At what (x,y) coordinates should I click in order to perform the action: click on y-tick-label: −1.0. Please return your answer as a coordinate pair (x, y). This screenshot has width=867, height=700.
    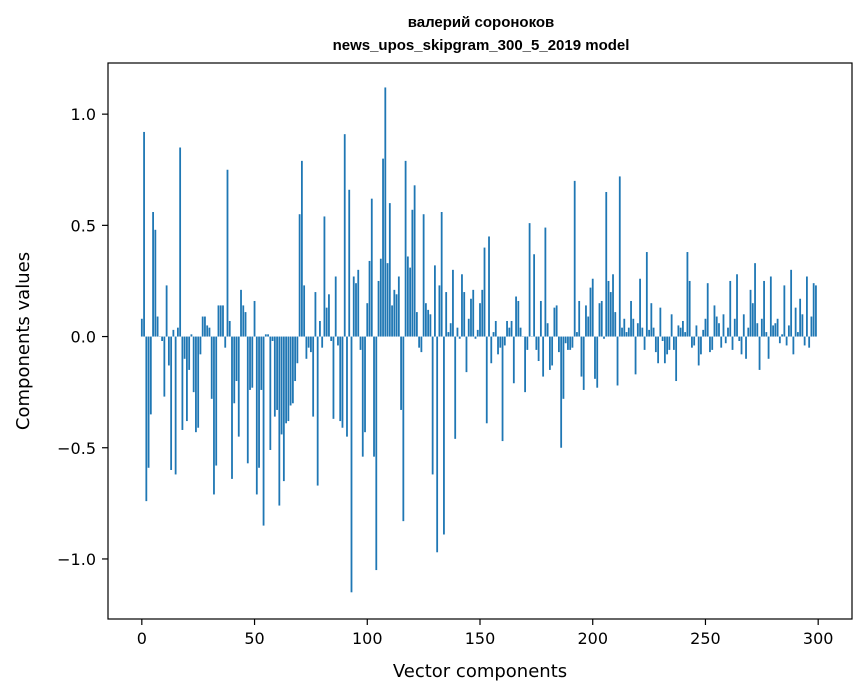
    Looking at the image, I should click on (76, 559).